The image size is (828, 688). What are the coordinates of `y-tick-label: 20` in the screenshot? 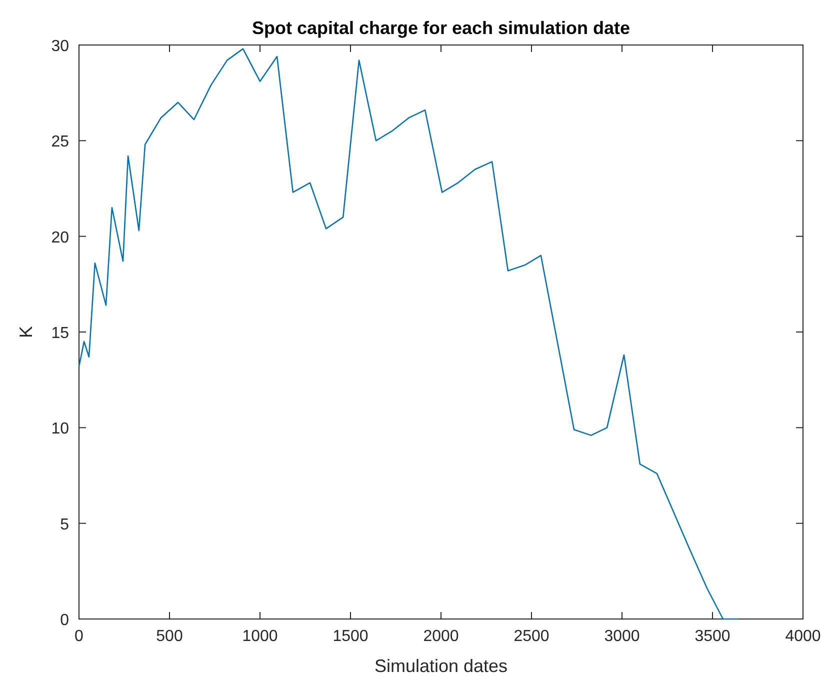 It's located at (60, 237).